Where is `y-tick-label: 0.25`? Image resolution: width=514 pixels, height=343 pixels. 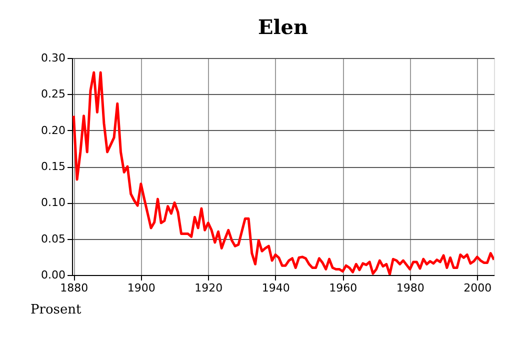 y-tick-label: 0.25 is located at coordinates (53, 94).